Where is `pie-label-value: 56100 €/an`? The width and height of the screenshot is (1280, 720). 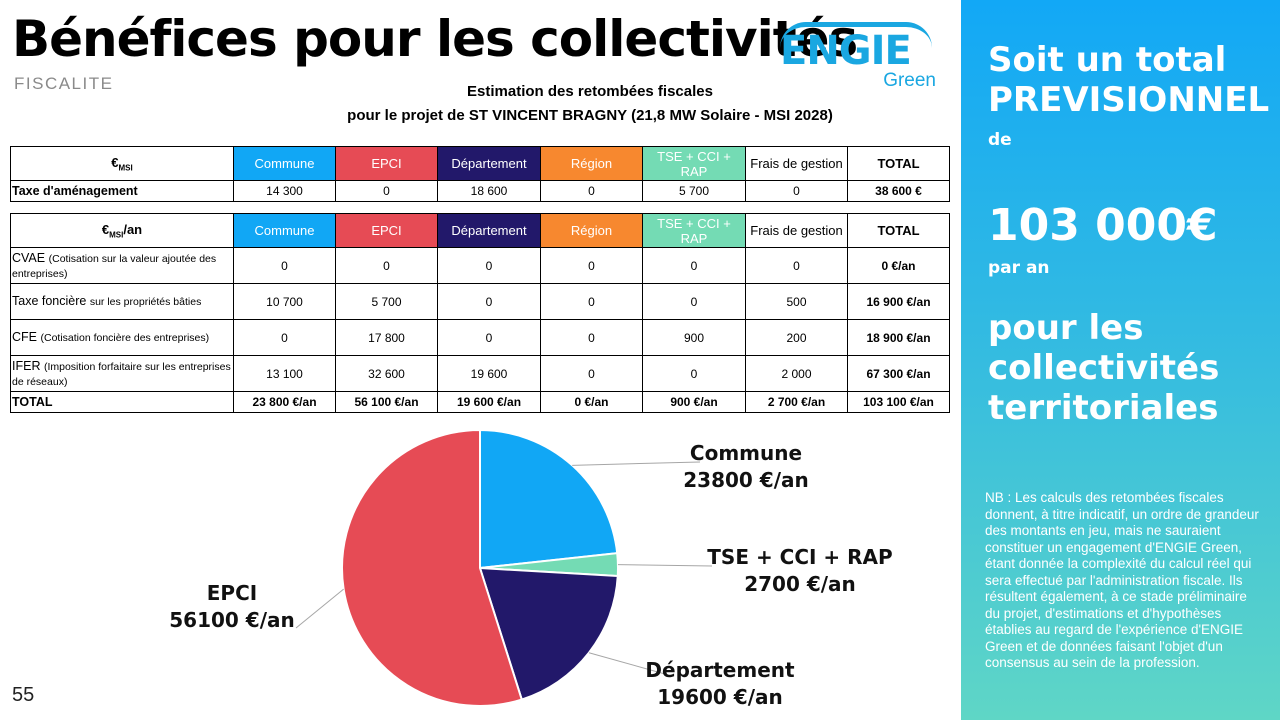
pie-label-value: 56100 €/an is located at coordinates (232, 620).